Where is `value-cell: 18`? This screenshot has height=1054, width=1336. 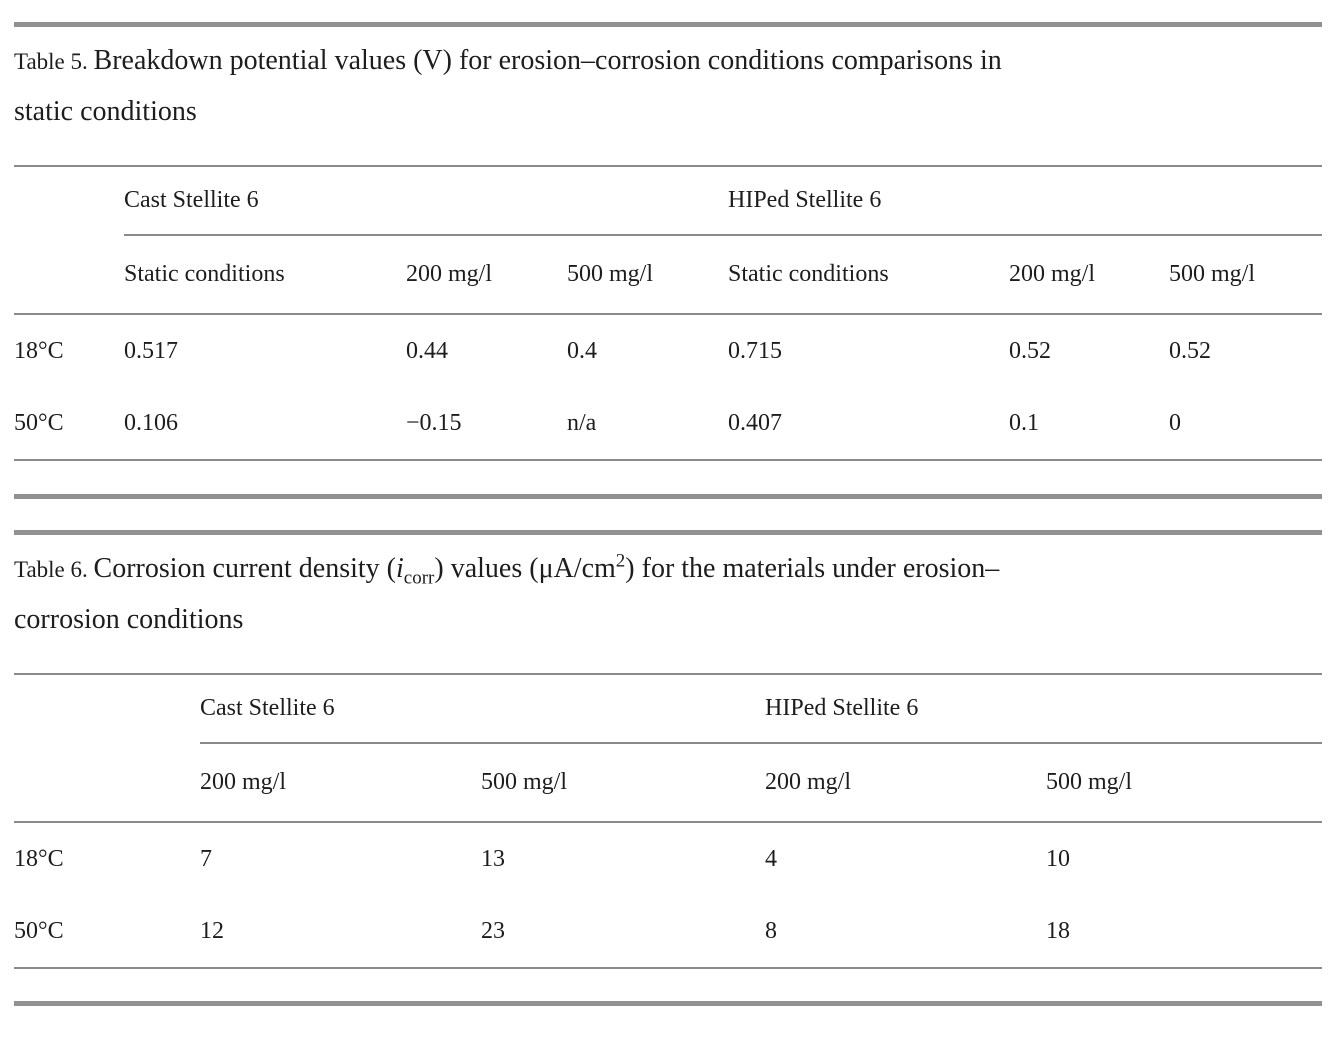 value-cell: 18 is located at coordinates (1184, 932).